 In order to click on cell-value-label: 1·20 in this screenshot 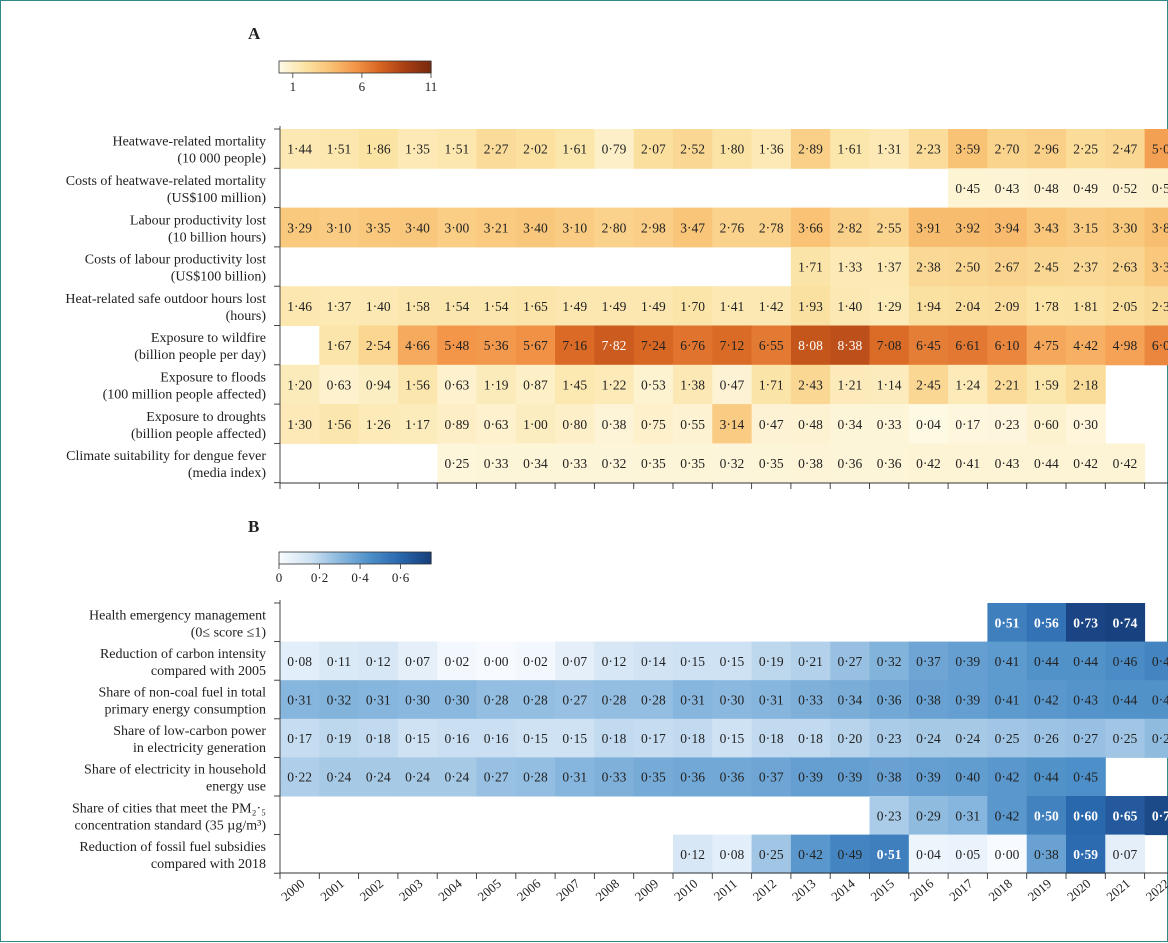, I will do `click(299, 384)`.